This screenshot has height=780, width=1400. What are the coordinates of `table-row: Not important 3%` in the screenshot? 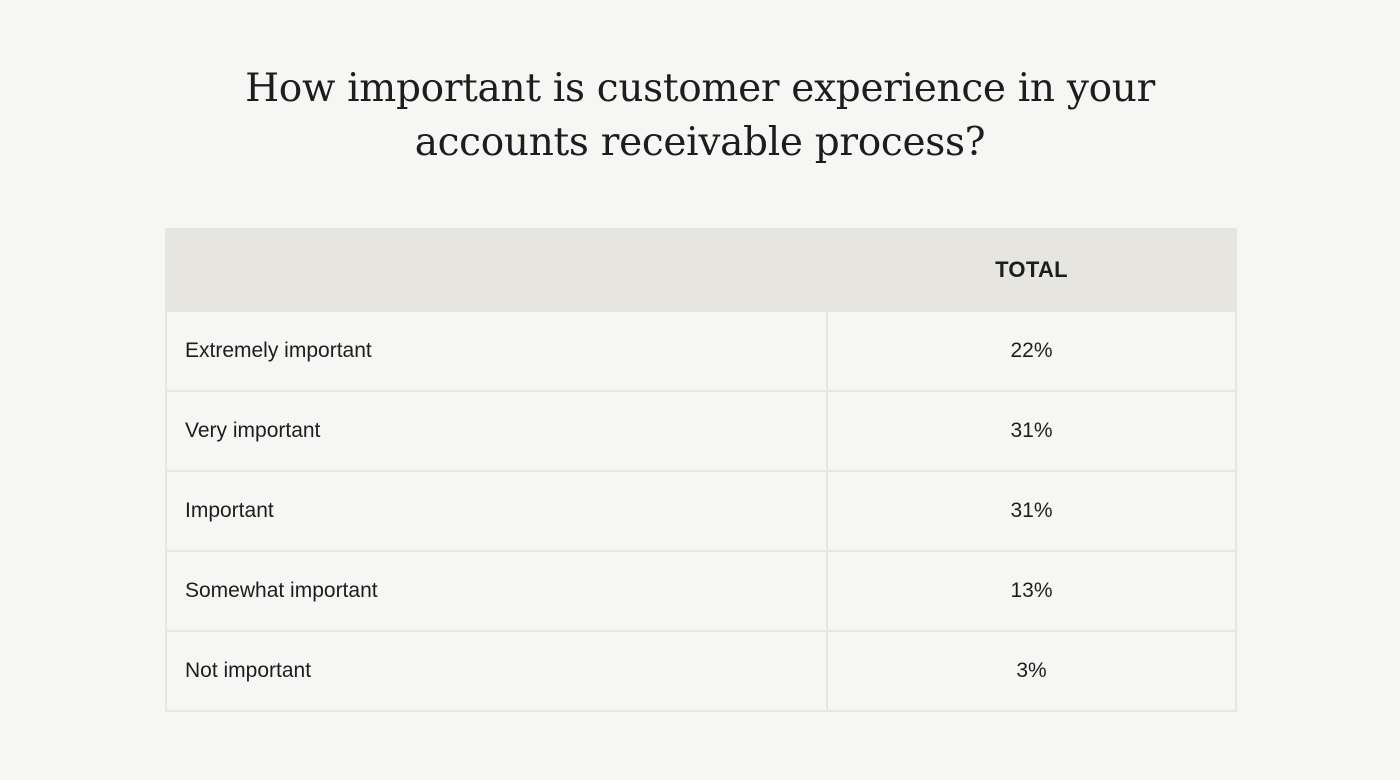 It's located at (701, 671).